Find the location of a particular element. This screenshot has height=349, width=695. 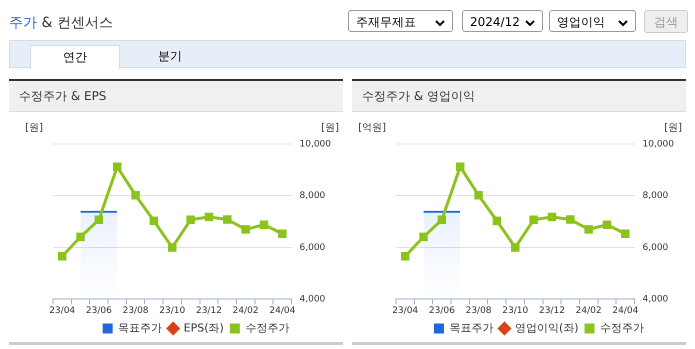

legend-label: EPS(좌) is located at coordinates (204, 327).